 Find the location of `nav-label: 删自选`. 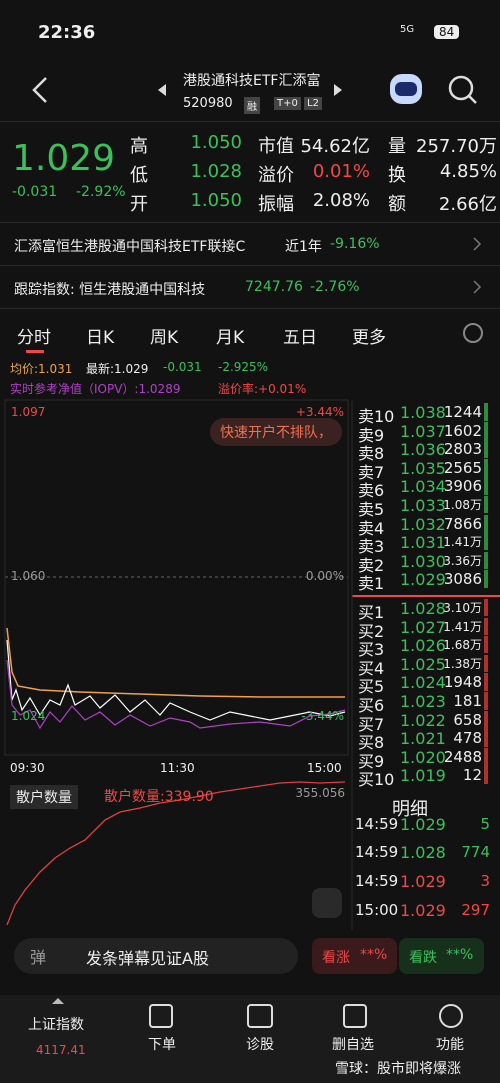

nav-label: 删自选 is located at coordinates (353, 1045).